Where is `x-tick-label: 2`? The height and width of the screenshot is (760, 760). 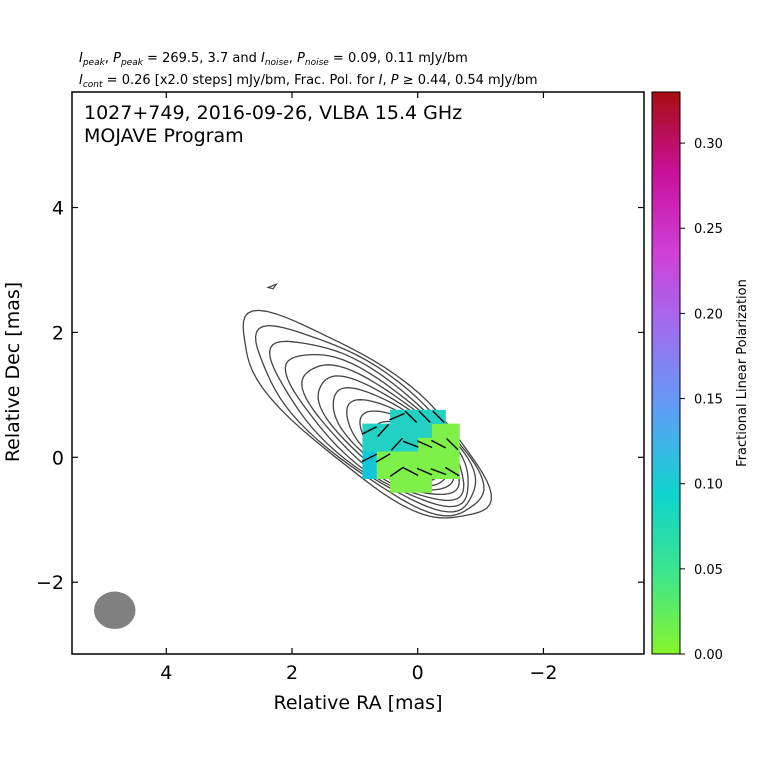 x-tick-label: 2 is located at coordinates (292, 673).